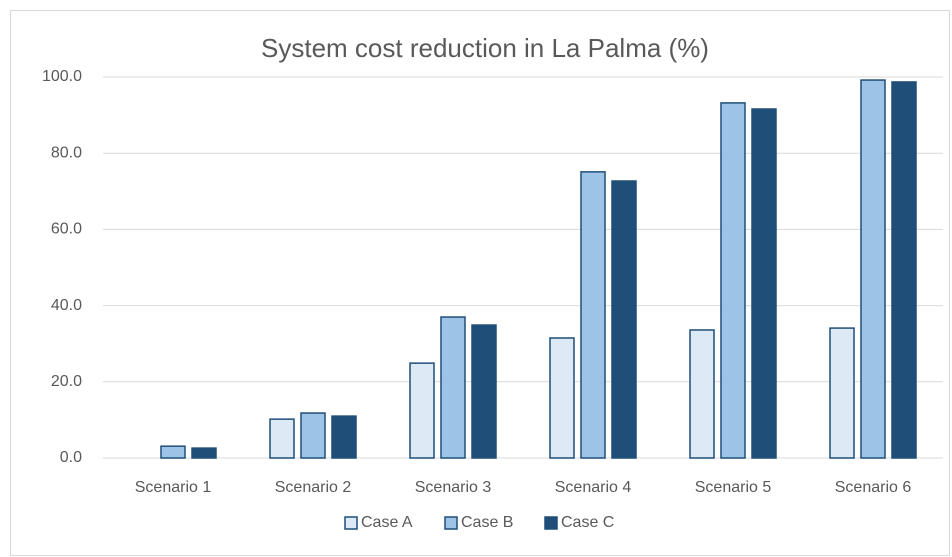 The width and height of the screenshot is (952, 557). I want to click on chart-title: System cost reduction in La Palma (%), so click(485, 48).